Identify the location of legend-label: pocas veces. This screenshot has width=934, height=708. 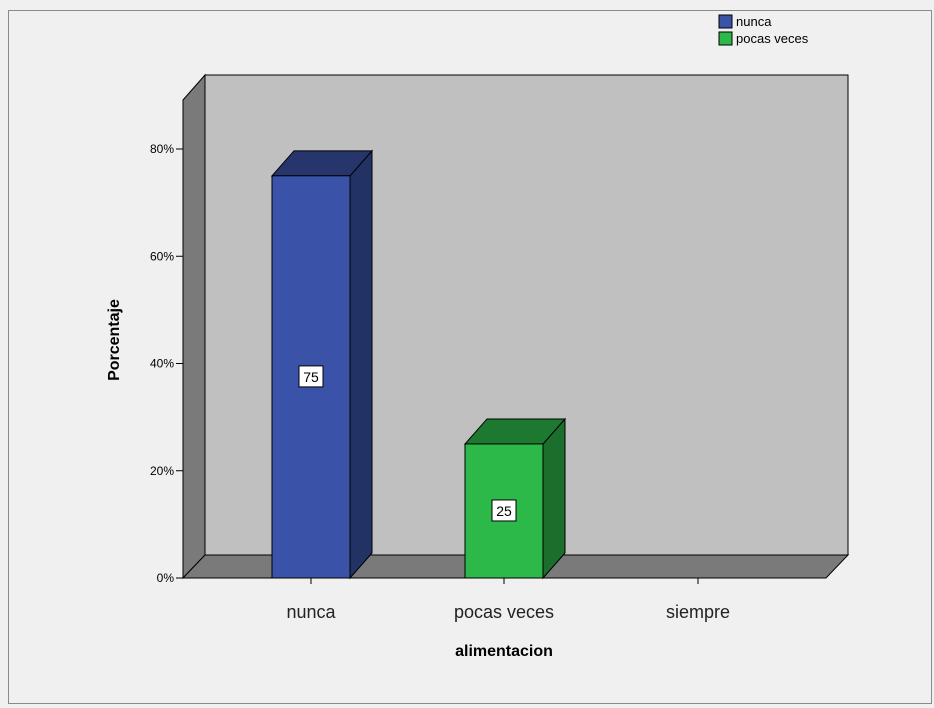
(772, 38).